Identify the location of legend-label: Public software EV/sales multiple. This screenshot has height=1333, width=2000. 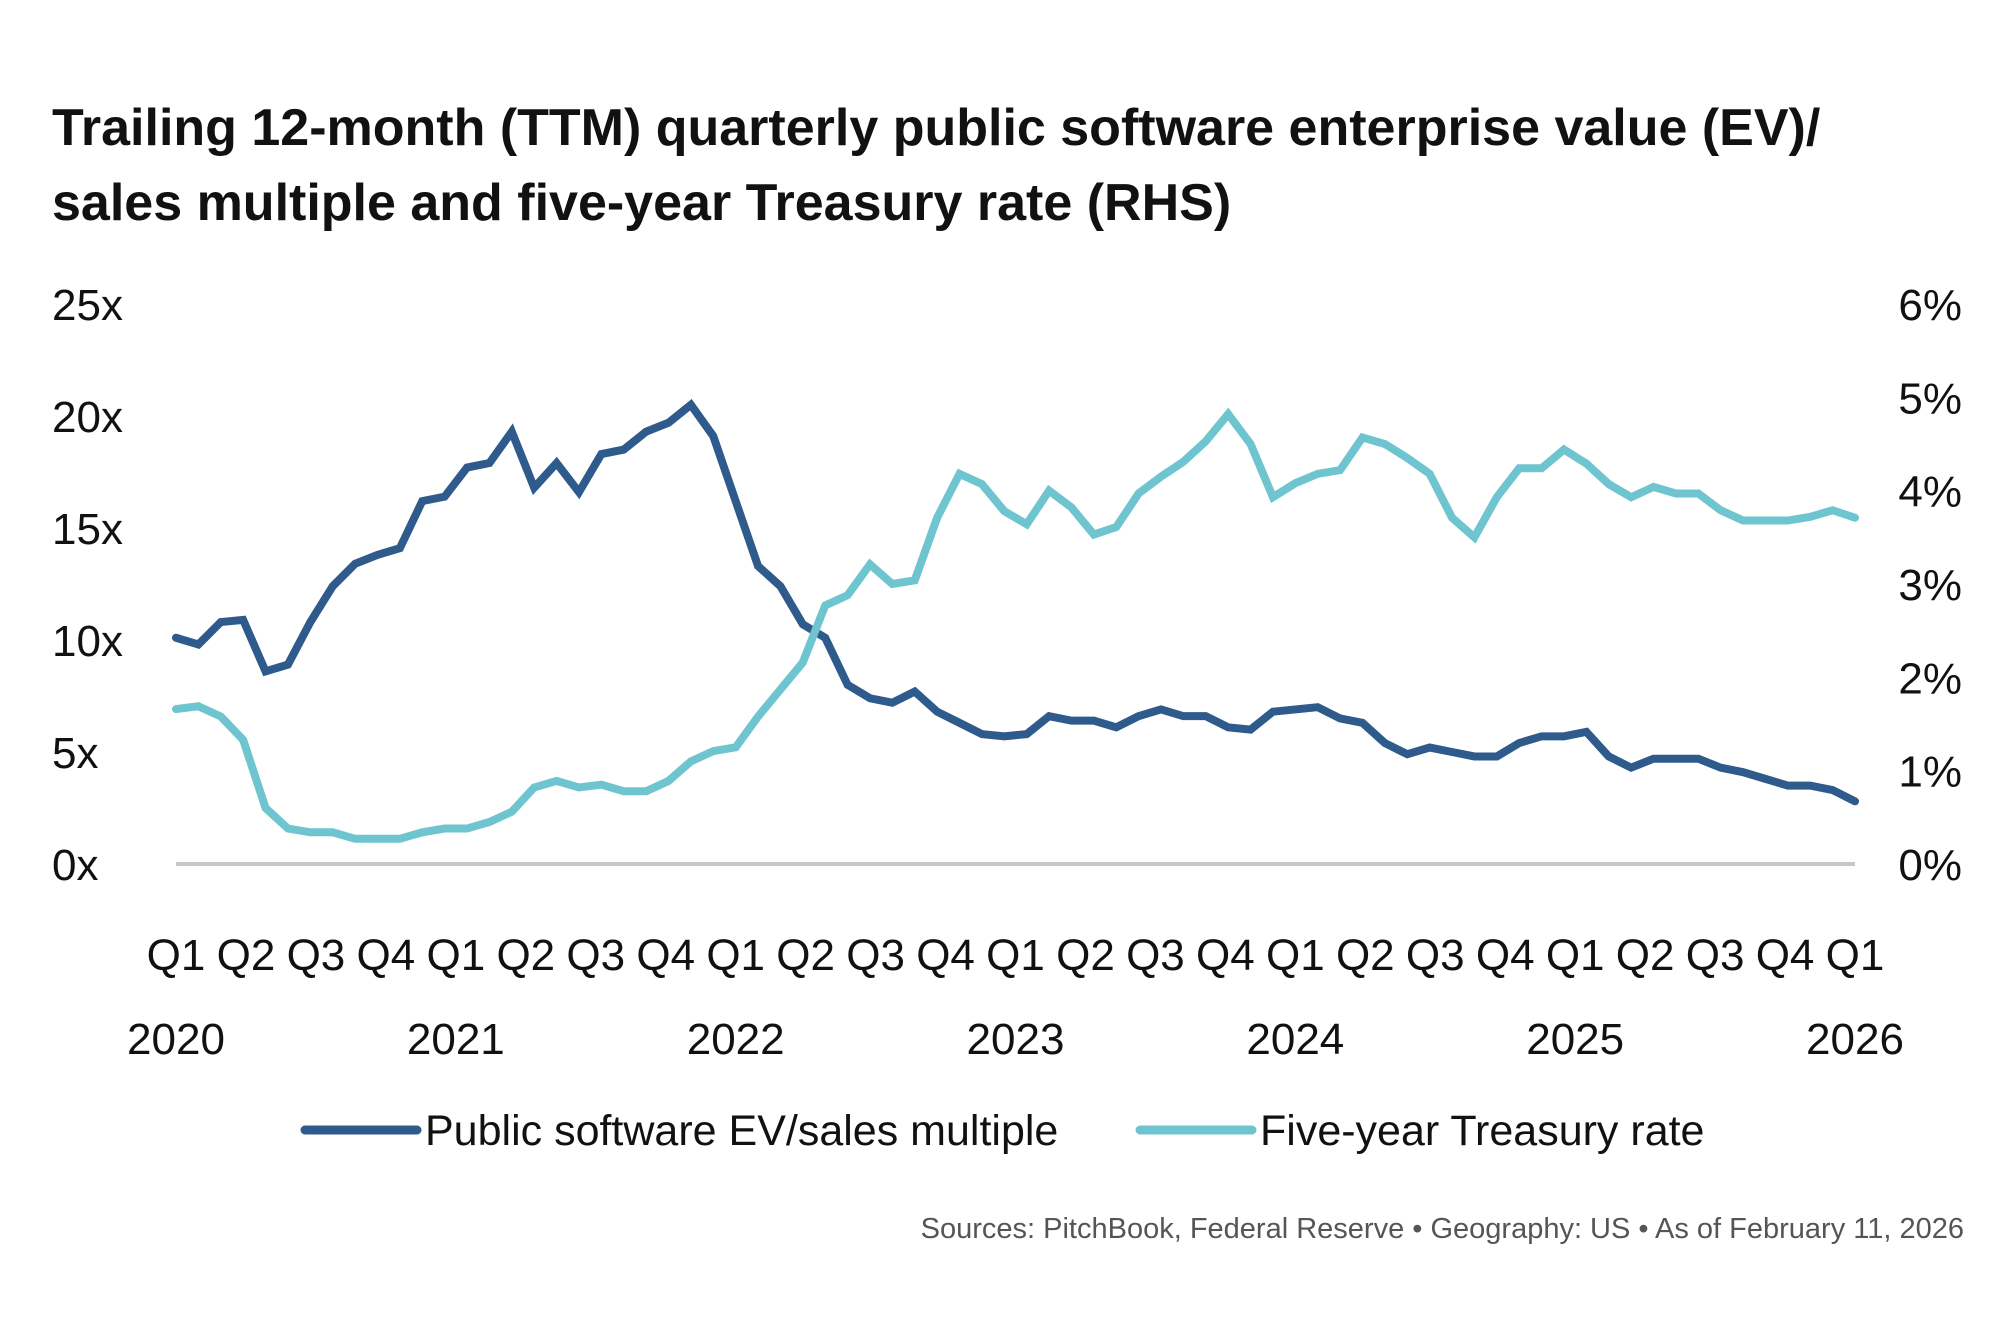
(741, 1131).